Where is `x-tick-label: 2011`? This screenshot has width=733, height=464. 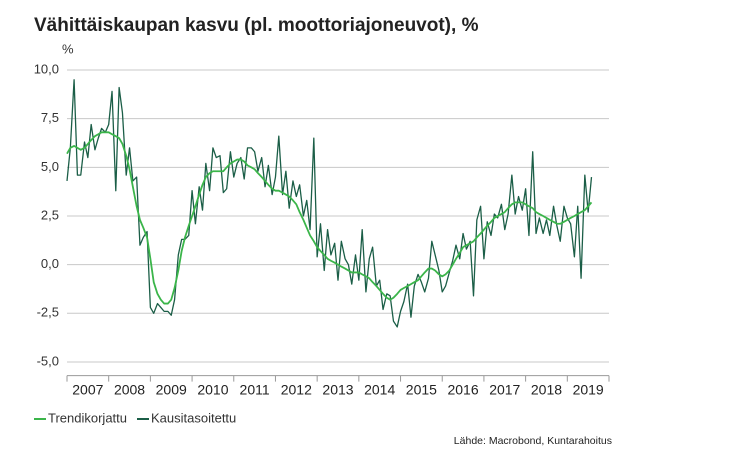 x-tick-label: 2011 is located at coordinates (255, 389).